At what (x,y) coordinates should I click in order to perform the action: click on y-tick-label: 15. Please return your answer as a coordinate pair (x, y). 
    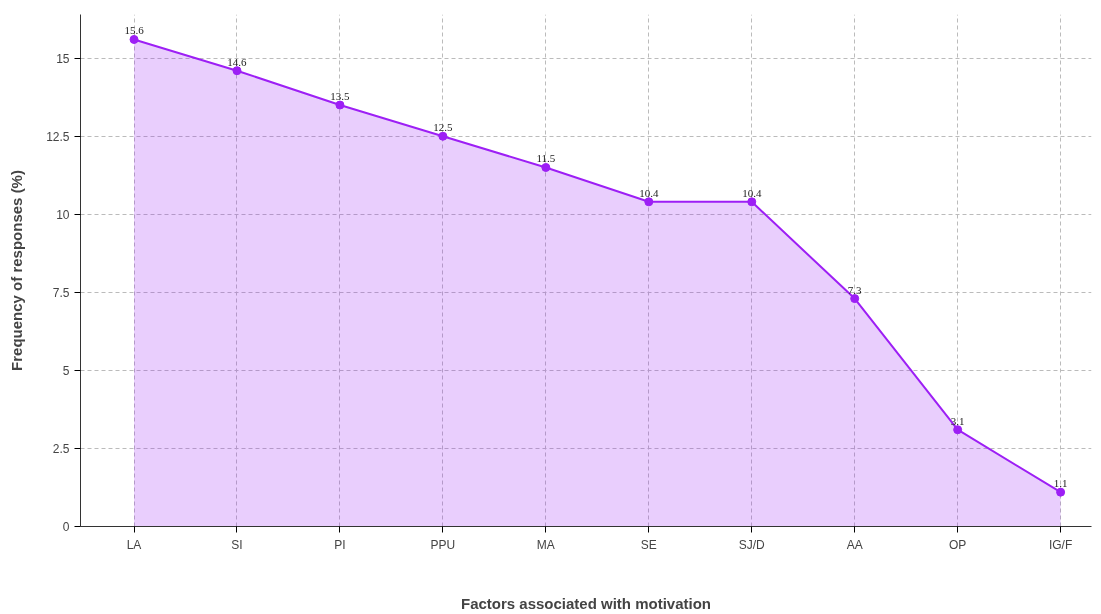
    Looking at the image, I should click on (63, 58).